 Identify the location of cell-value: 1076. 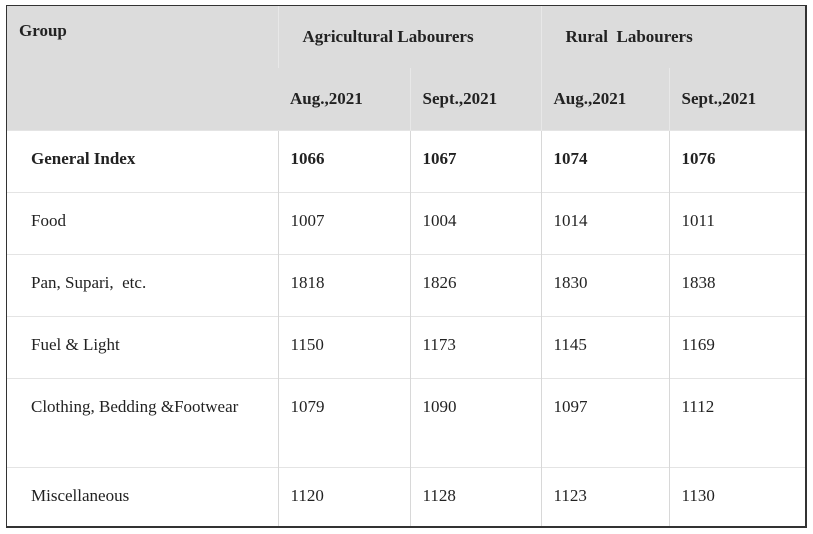
(736, 161).